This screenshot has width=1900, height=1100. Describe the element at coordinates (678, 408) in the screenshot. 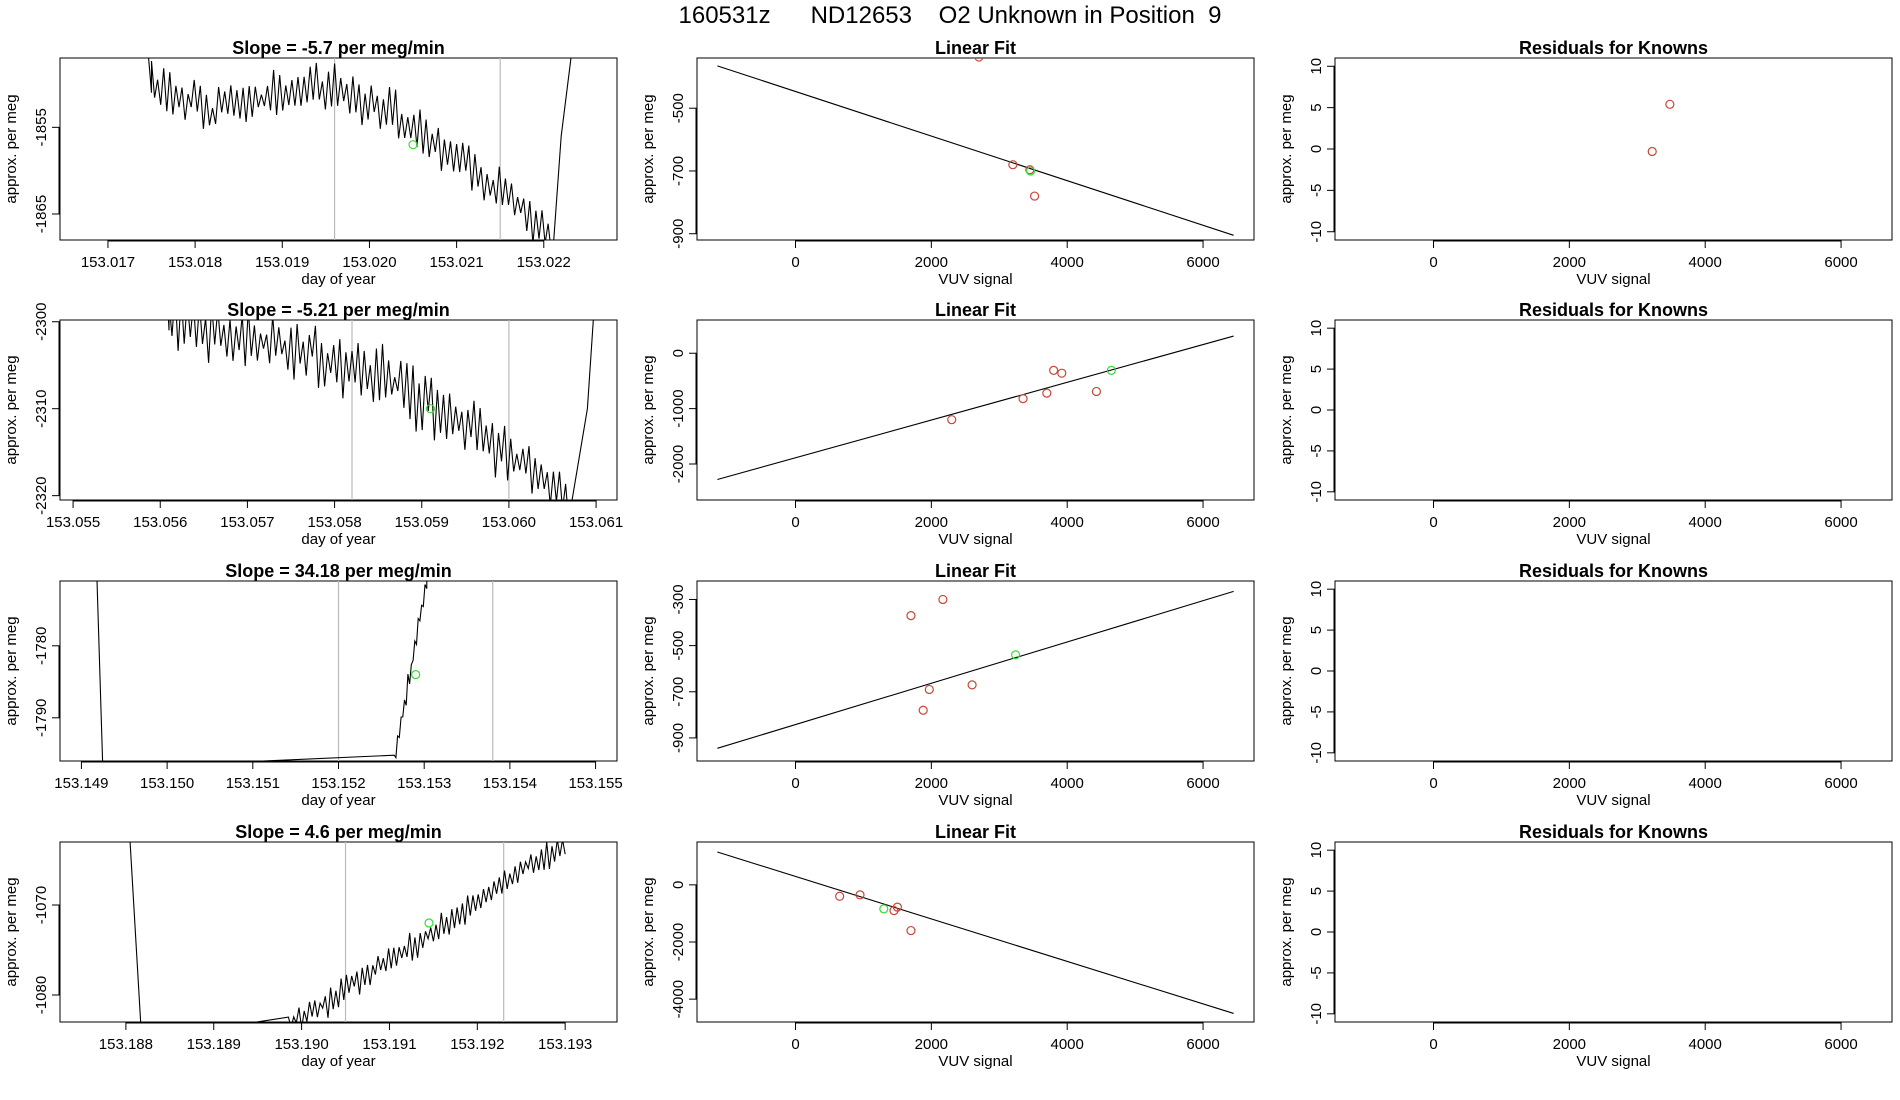

I see `y-tick-label: -1000` at that location.